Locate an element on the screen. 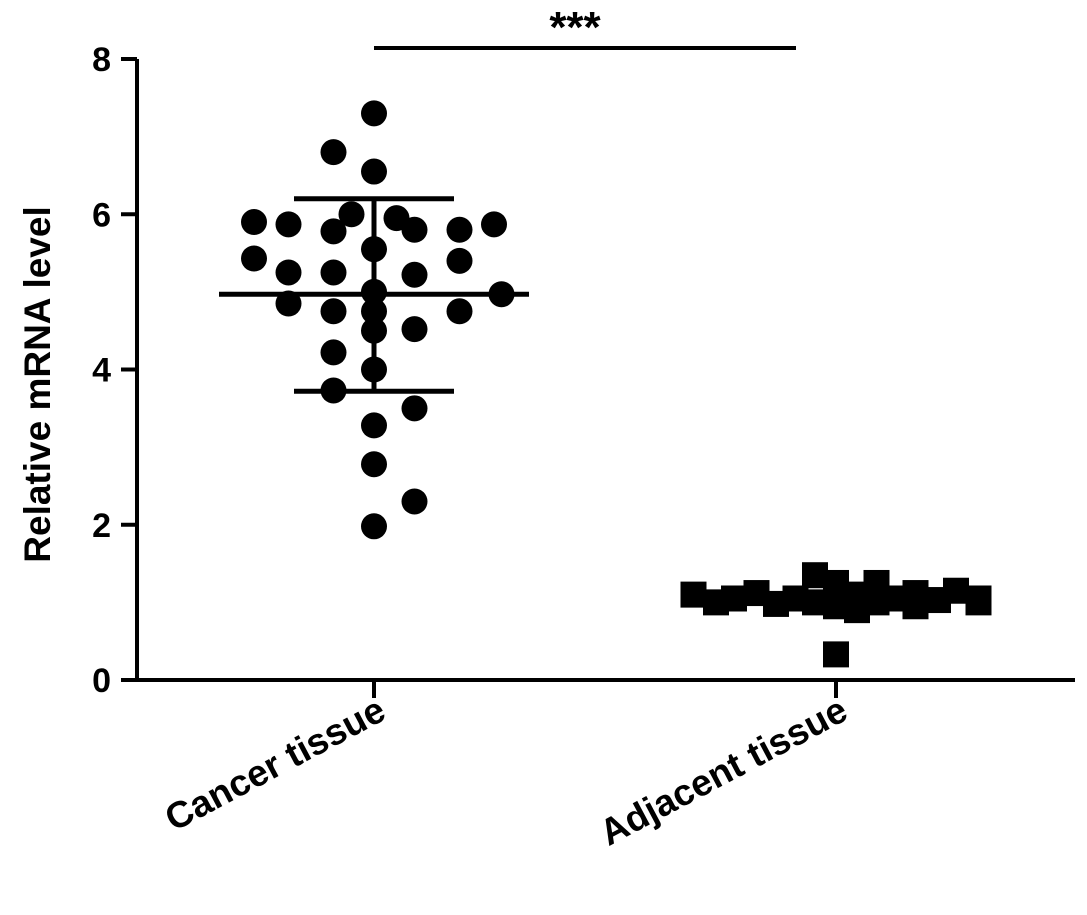  y-tick-label: 8 is located at coordinates (101, 60).